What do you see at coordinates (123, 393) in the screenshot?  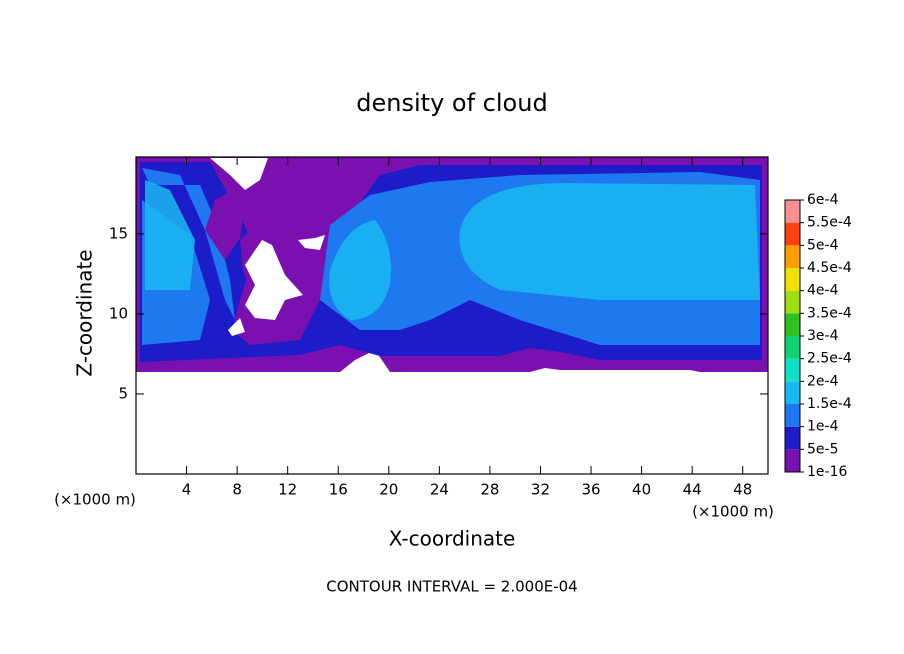 I see `y-tick-label: 5` at bounding box center [123, 393].